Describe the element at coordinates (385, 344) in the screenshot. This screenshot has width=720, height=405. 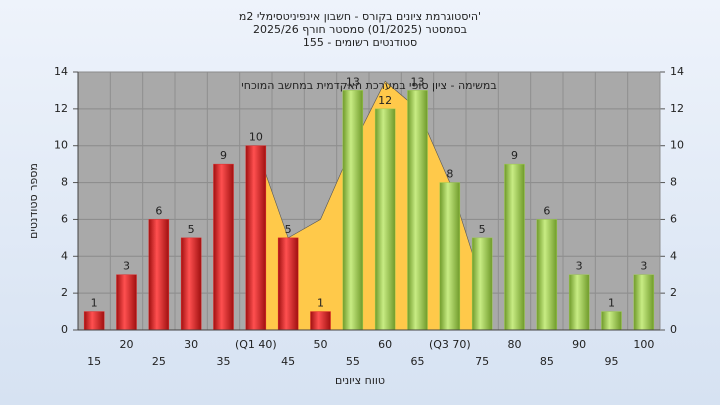
I see `x-tick-label: 60` at that location.